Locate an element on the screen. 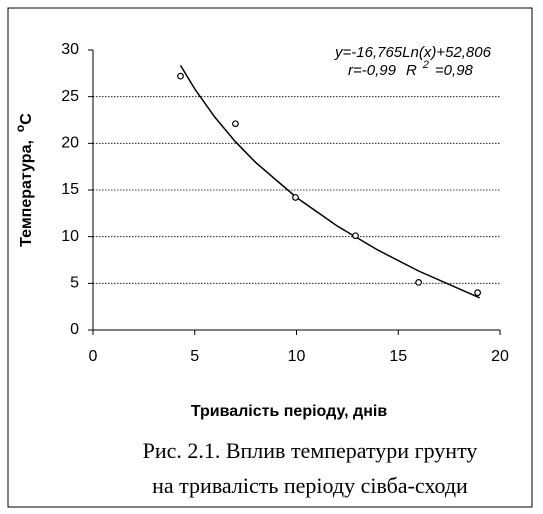 Image resolution: width=543 pixels, height=514 pixels. x-tick-label: 15 is located at coordinates (398, 356).